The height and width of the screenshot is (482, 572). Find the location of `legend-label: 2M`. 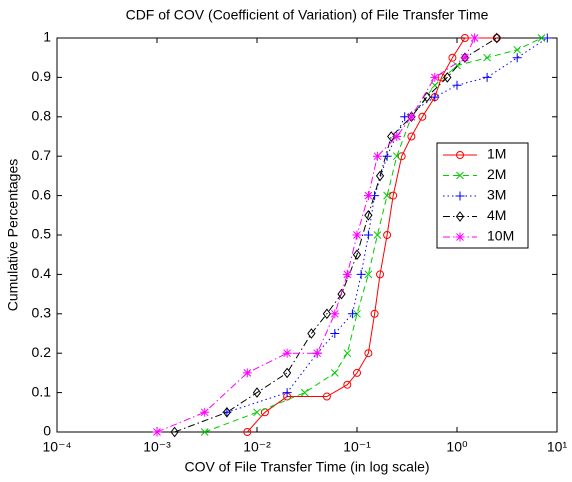

legend-label: 2M is located at coordinates (496, 174).